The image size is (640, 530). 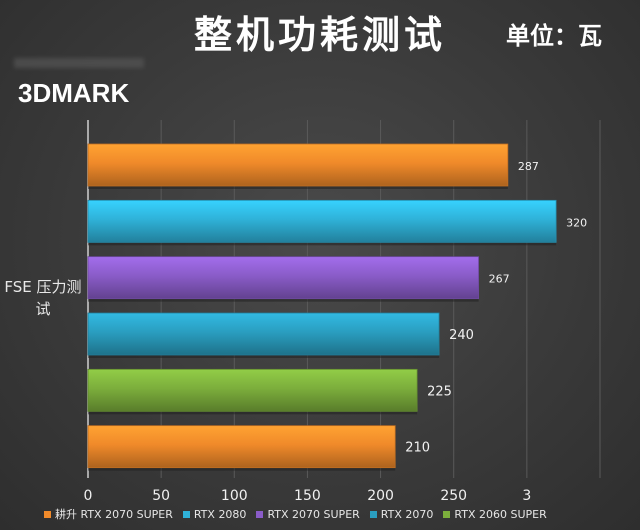 What do you see at coordinates (234, 496) in the screenshot?
I see `x-tick-label: 100` at bounding box center [234, 496].